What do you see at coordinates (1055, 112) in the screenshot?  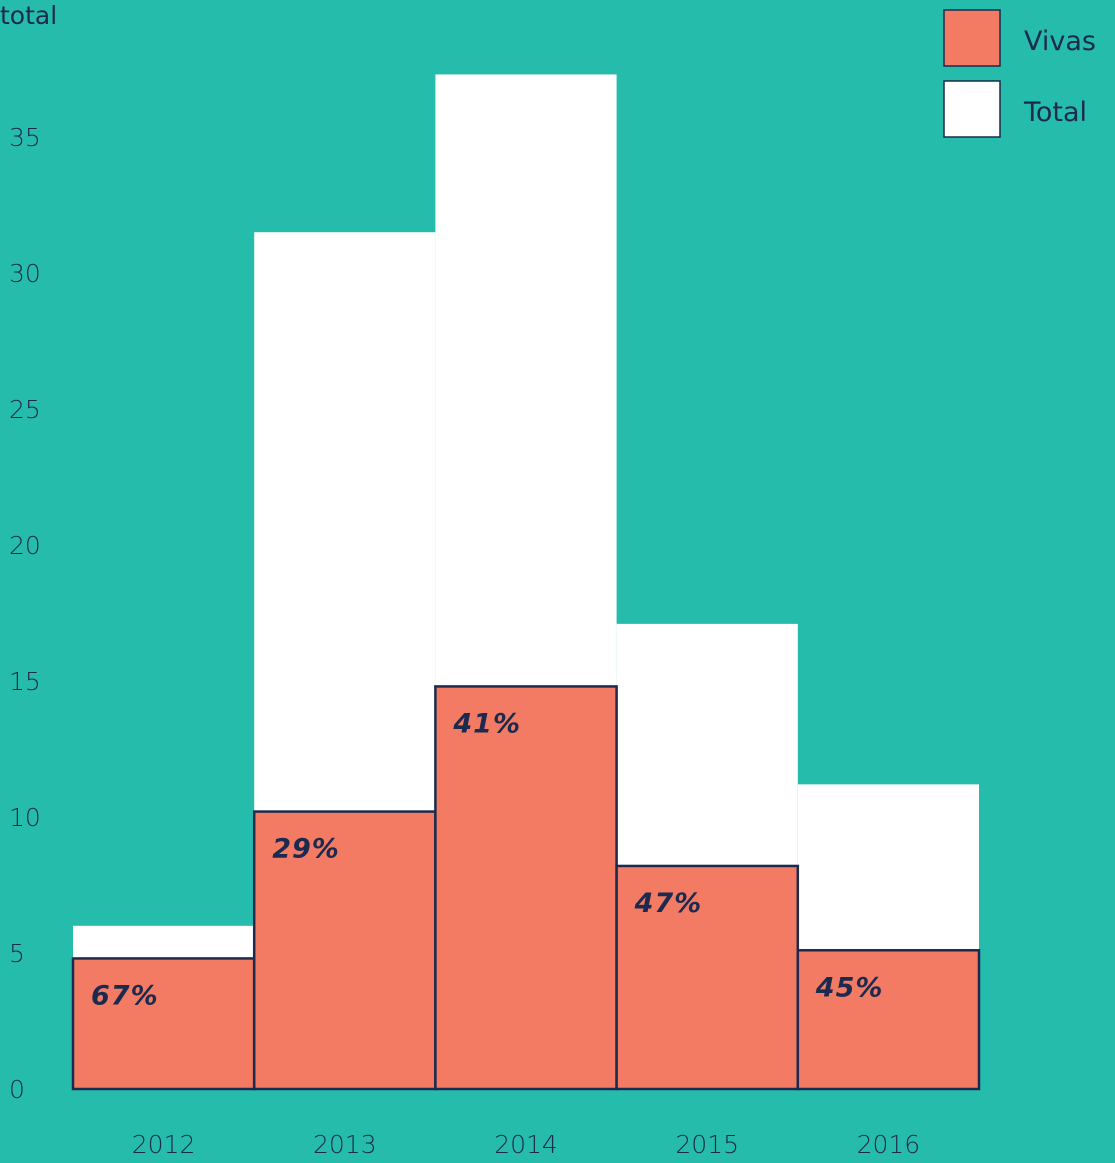 I see `legend-label: Total` at bounding box center [1055, 112].